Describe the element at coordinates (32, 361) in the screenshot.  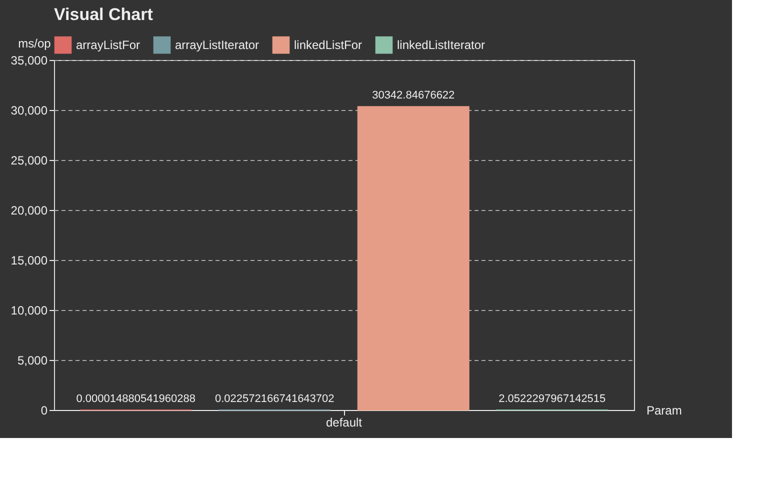
I see `y-tick-label: 5,000` at that location.